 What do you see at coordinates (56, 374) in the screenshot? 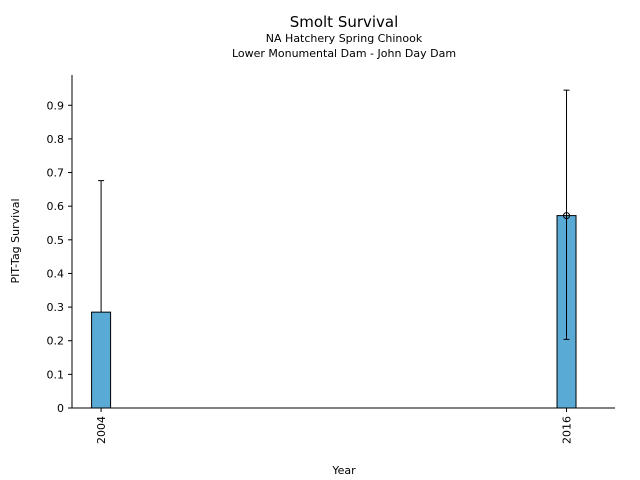
I see `y-tick-label: 0.1` at bounding box center [56, 374].